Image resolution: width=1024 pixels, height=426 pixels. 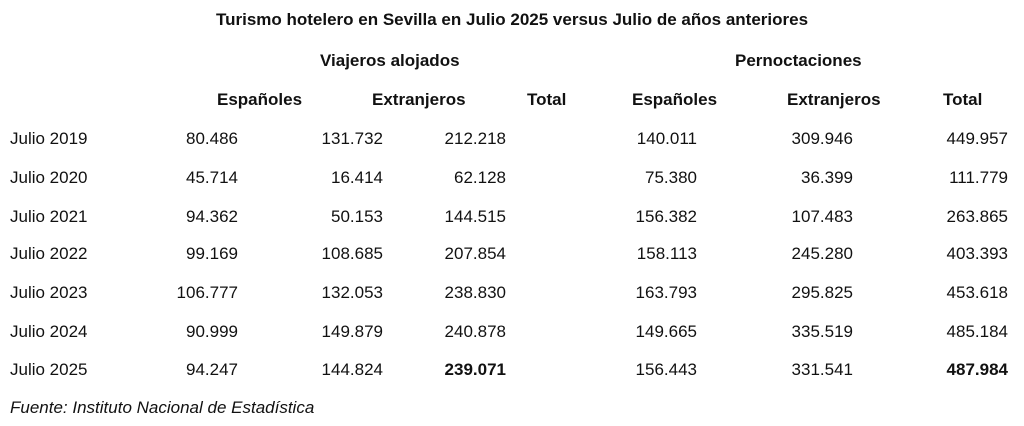 I want to click on table-cell: 335.519, so click(x=822, y=331).